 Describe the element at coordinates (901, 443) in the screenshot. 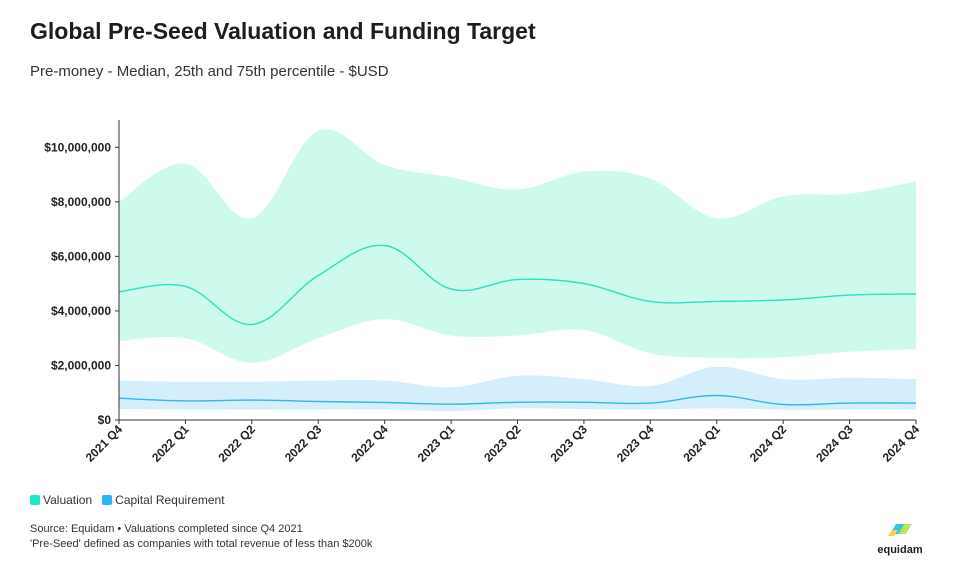

I see `x-tick-label: 2024 Q4` at that location.